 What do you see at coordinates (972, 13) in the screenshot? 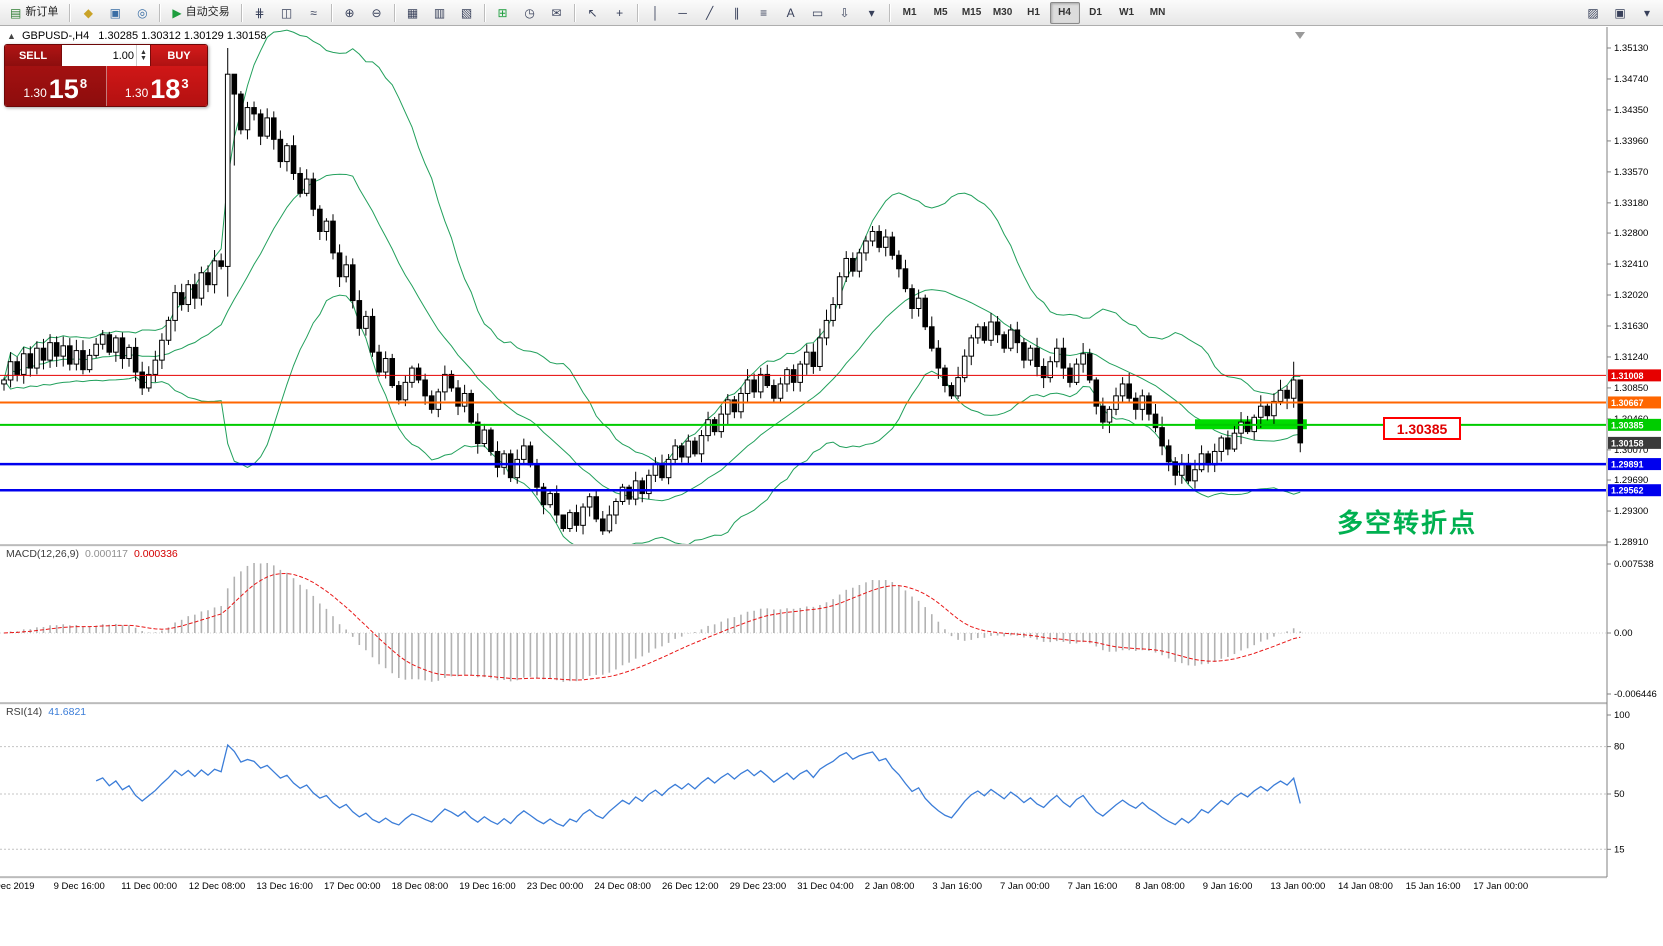
I see `timeframe-m15: M15` at bounding box center [972, 13].